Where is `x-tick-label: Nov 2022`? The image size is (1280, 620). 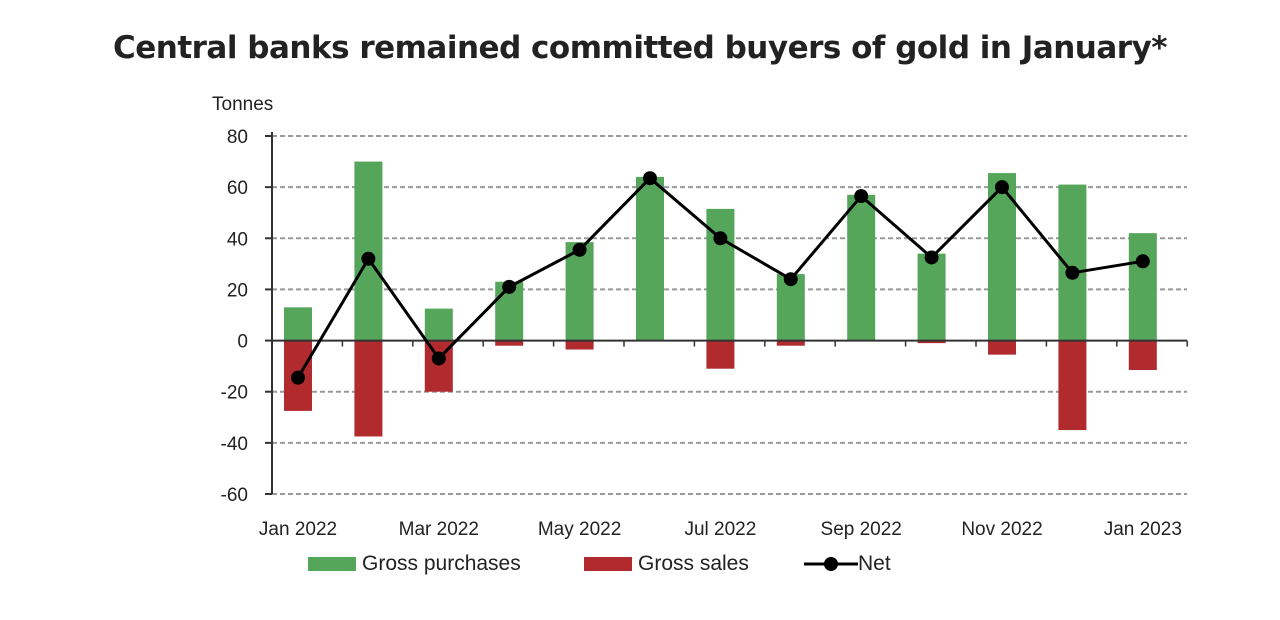 x-tick-label: Nov 2022 is located at coordinates (1001, 529).